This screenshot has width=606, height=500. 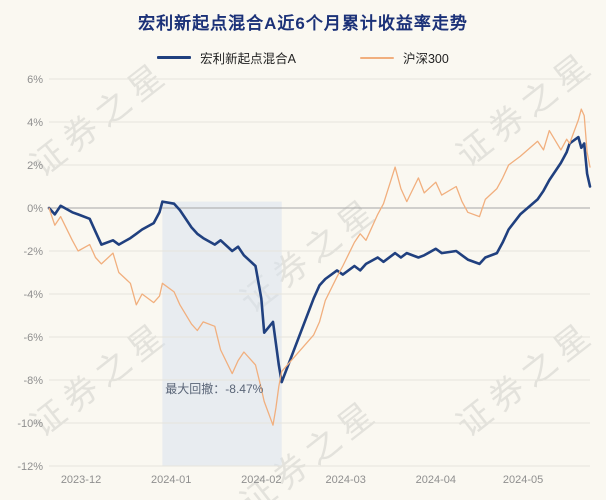 What do you see at coordinates (35, 209) in the screenshot?
I see `y-tick-label: 0%` at bounding box center [35, 209].